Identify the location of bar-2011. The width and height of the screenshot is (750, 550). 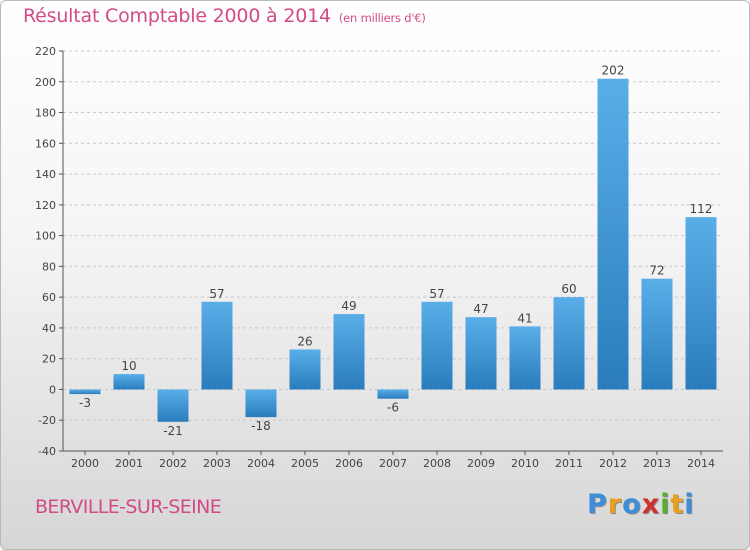
(569, 343).